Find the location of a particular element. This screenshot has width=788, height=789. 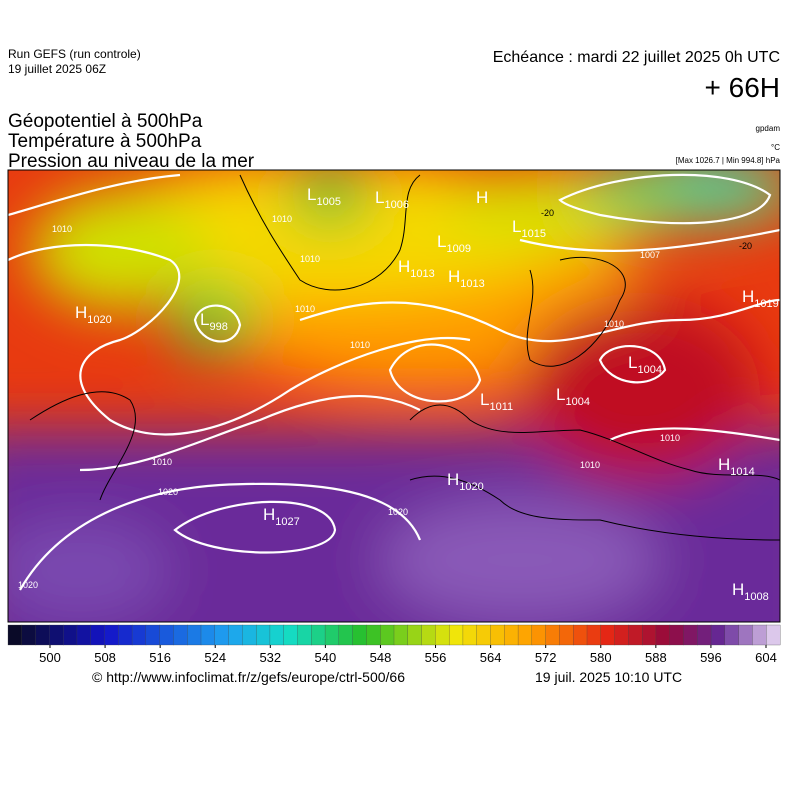

center-value: 1013 is located at coordinates (472, 284).